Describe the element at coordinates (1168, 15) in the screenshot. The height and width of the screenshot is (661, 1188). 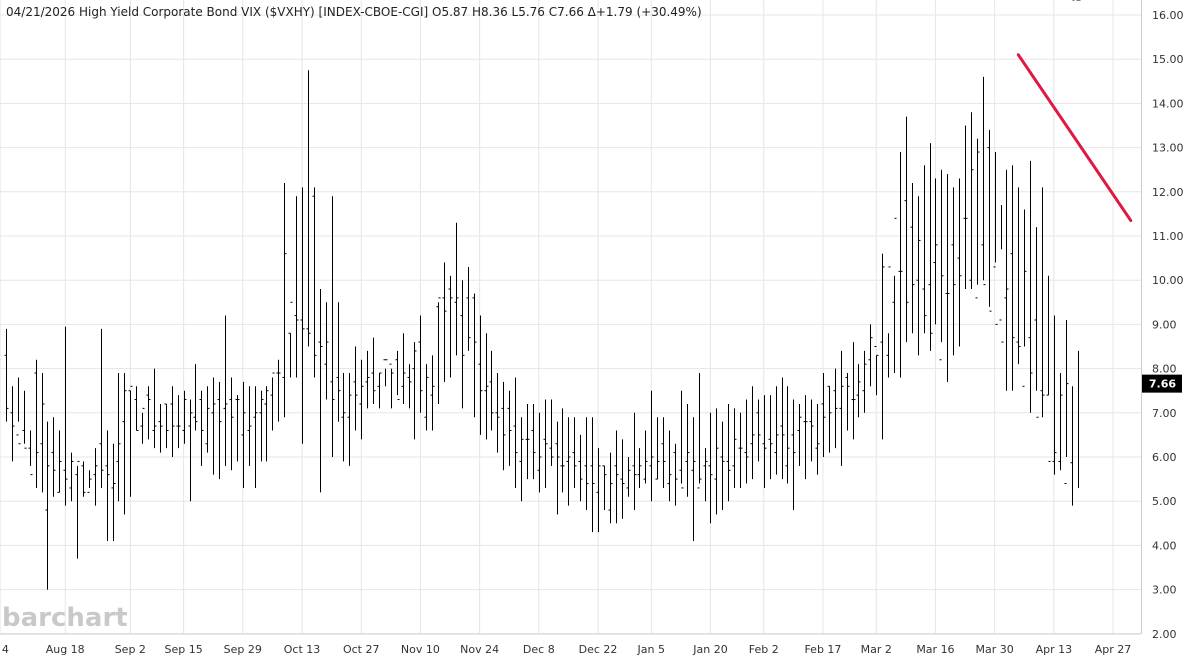
I see `y-tick-label: 16.00` at that location.